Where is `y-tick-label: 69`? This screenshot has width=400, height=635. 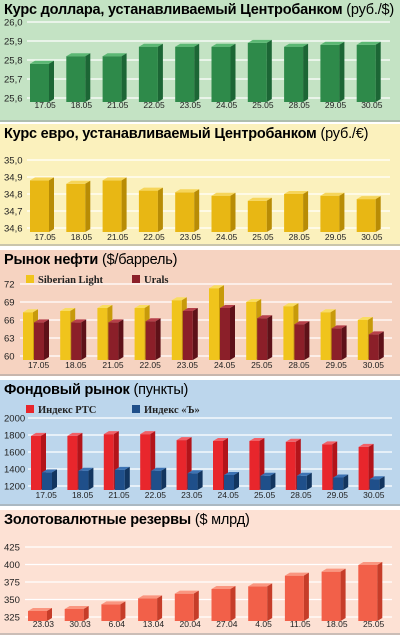 y-tick-label: 69 is located at coordinates (9, 303).